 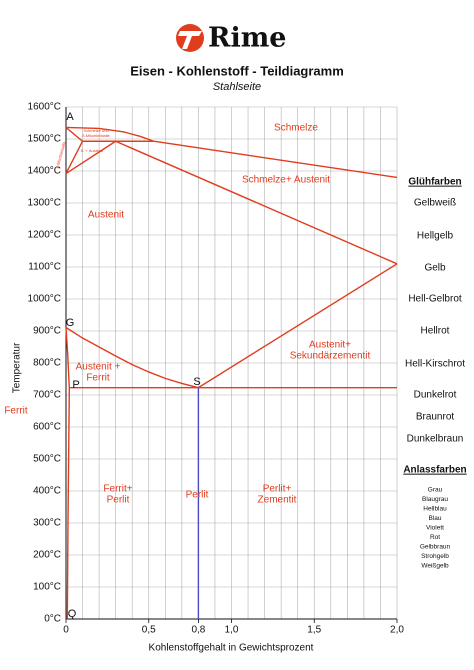 What do you see at coordinates (435, 439) in the screenshot?
I see `glow-color: Dunkelbraun` at bounding box center [435, 439].